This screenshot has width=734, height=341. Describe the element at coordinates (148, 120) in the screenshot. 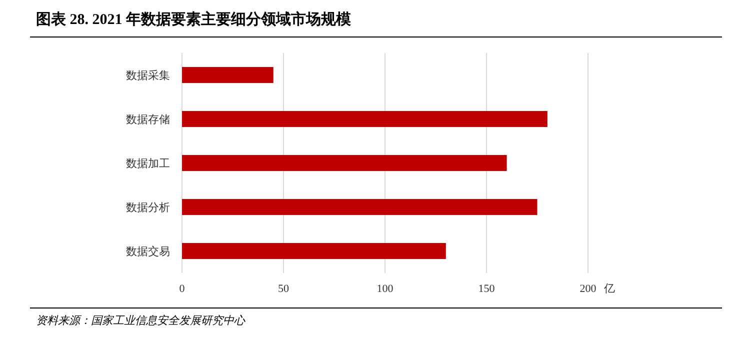

I see `y-tick-label: 数据存储` at that location.